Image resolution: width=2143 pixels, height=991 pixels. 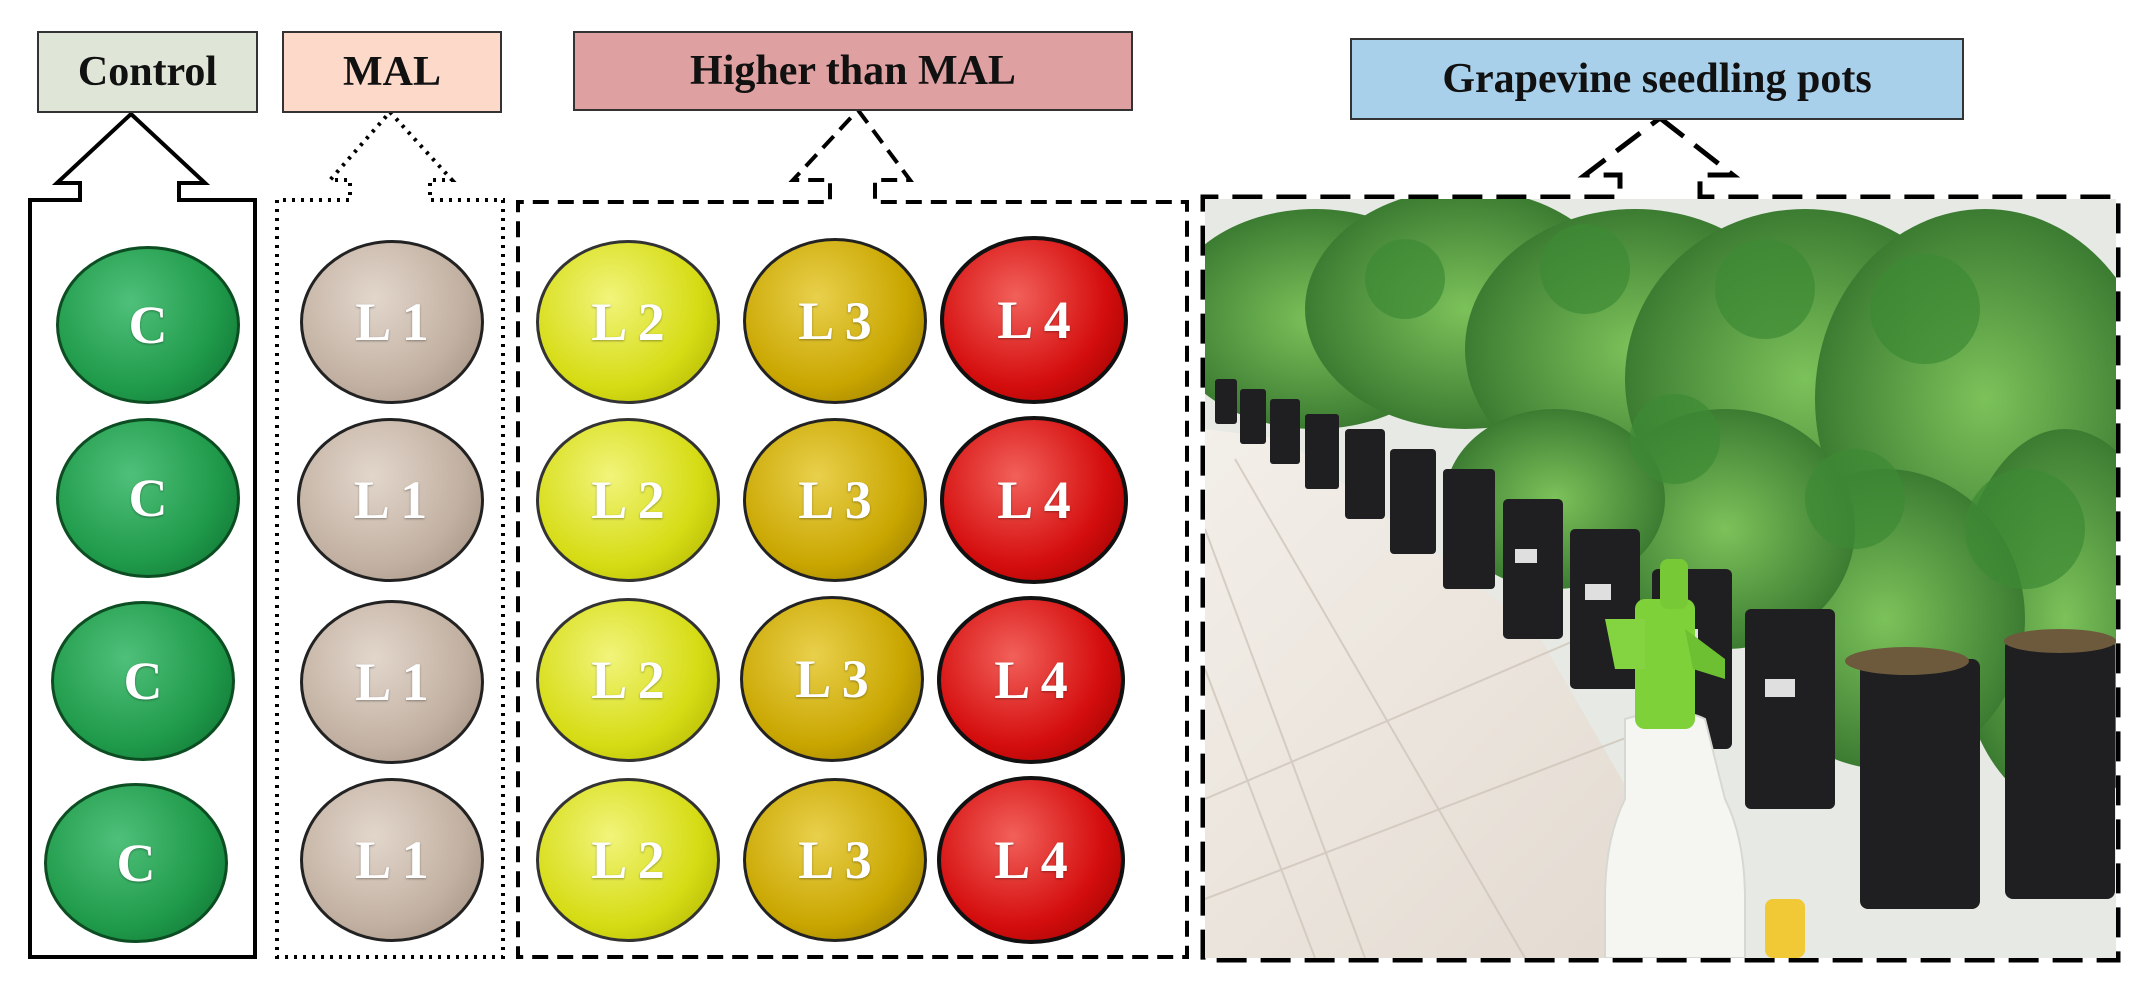 What do you see at coordinates (392, 72) in the screenshot?
I see `mal-label: MAL` at bounding box center [392, 72].